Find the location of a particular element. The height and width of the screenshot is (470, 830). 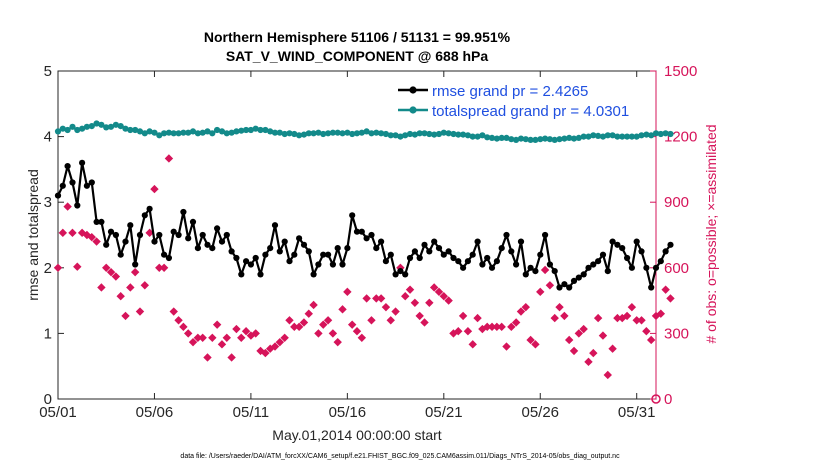

obs-point-zero is located at coordinates (656, 399).